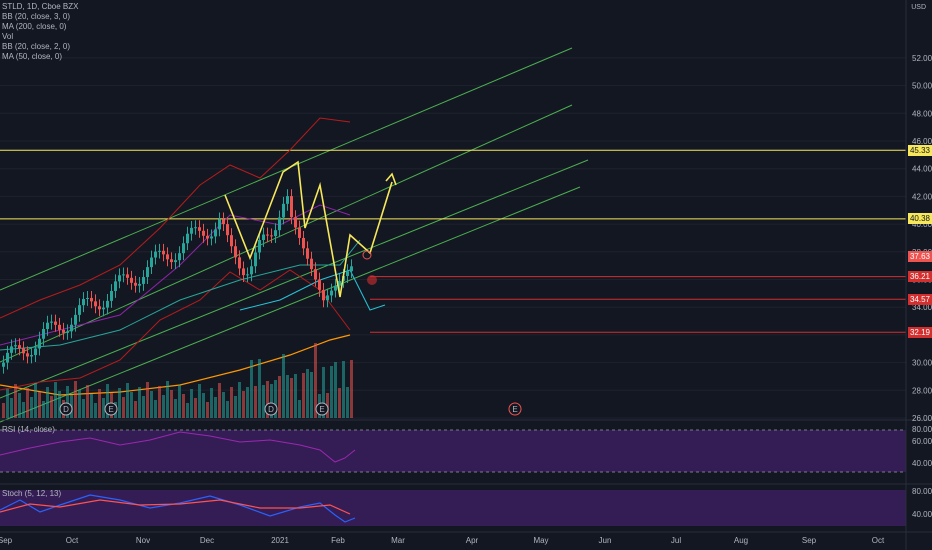  What do you see at coordinates (922, 113) in the screenshot?
I see `price-tick-label: 48.00` at bounding box center [922, 113].